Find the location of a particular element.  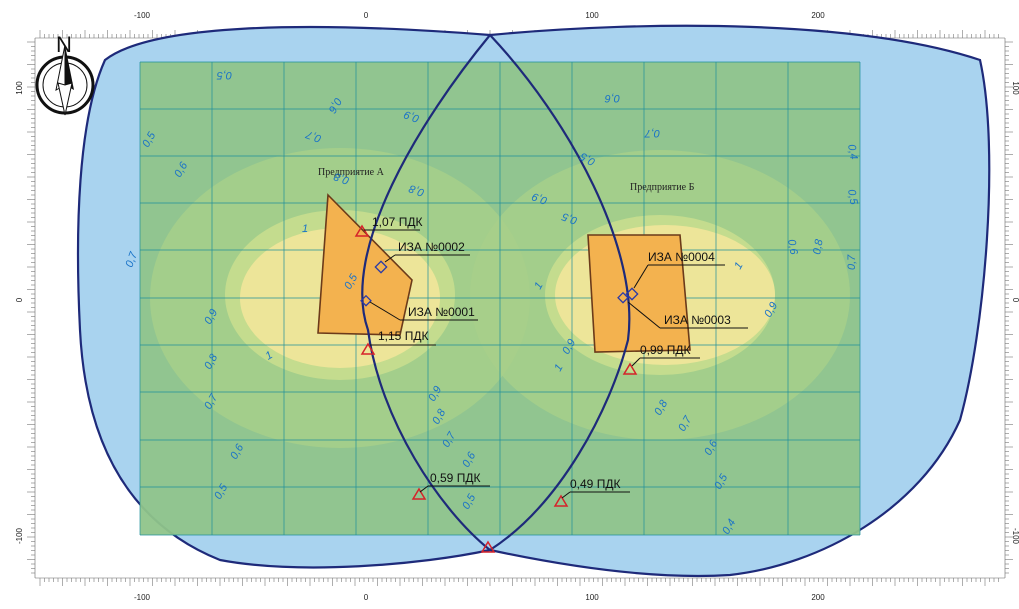

x-tick-top-200: 200 is located at coordinates (818, 15).